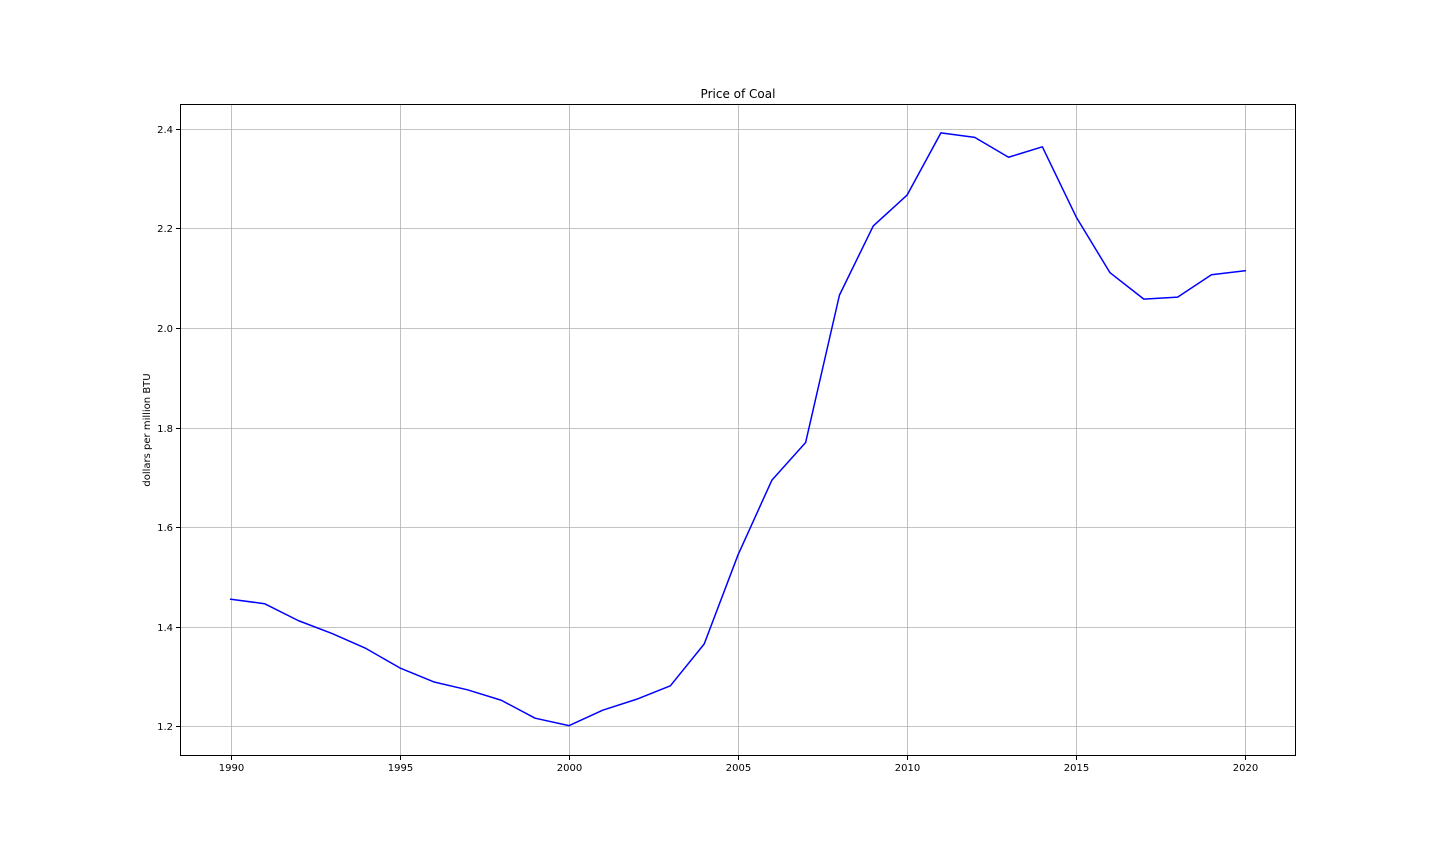  What do you see at coordinates (231, 768) in the screenshot?
I see `x-tick-label: 1990` at bounding box center [231, 768].